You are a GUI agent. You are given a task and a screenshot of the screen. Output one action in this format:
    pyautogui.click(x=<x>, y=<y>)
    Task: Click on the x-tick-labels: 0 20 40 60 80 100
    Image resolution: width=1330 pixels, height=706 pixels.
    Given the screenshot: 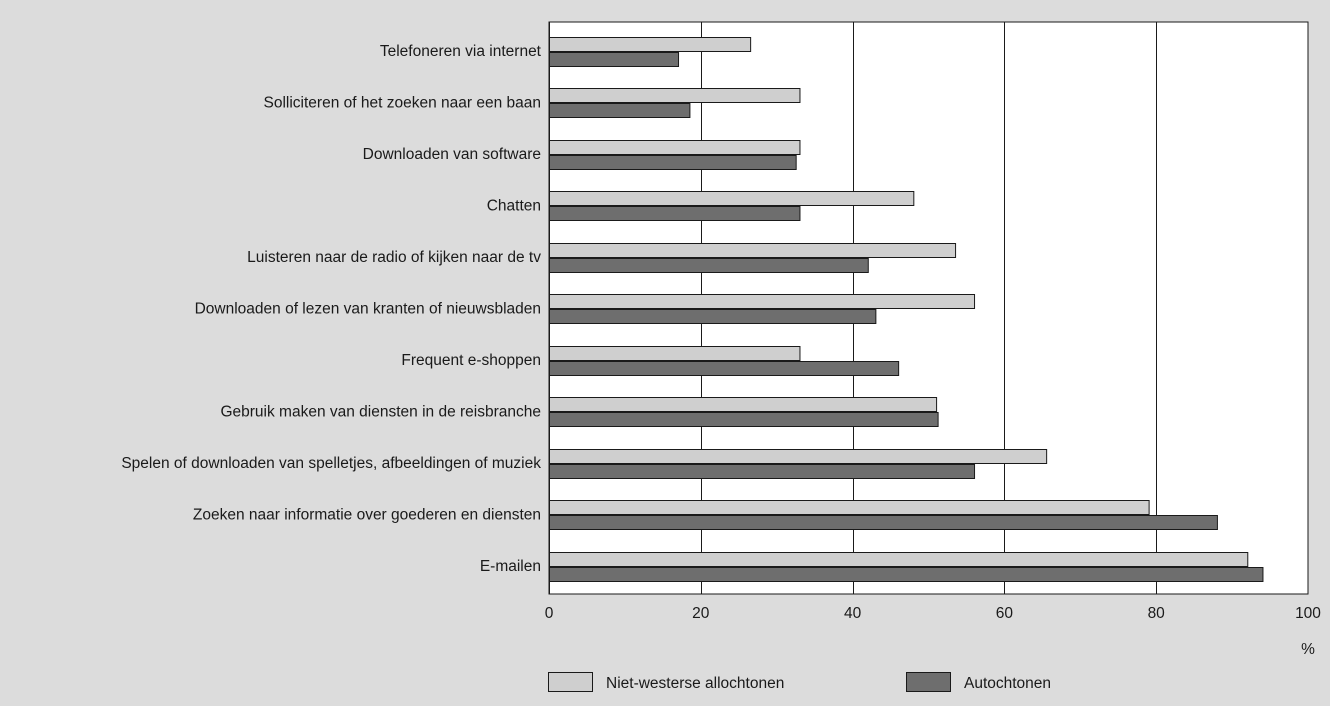 What is the action you would take?
    pyautogui.click(x=933, y=613)
    